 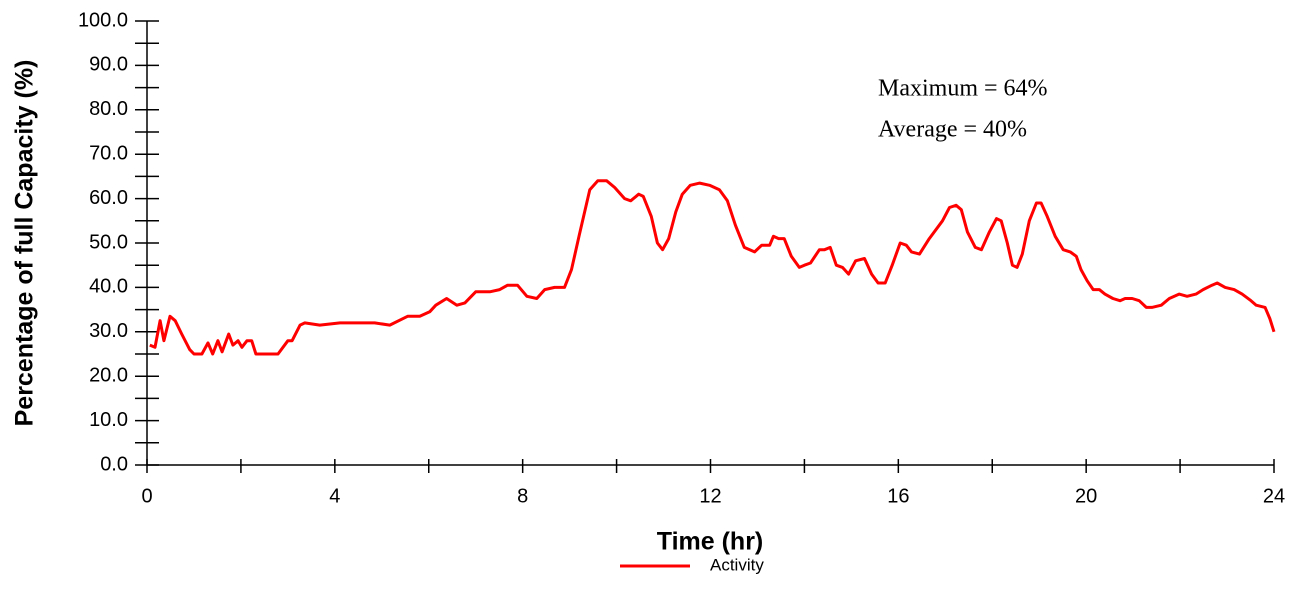 I want to click on x-tick-label: 12, so click(x=710, y=496).